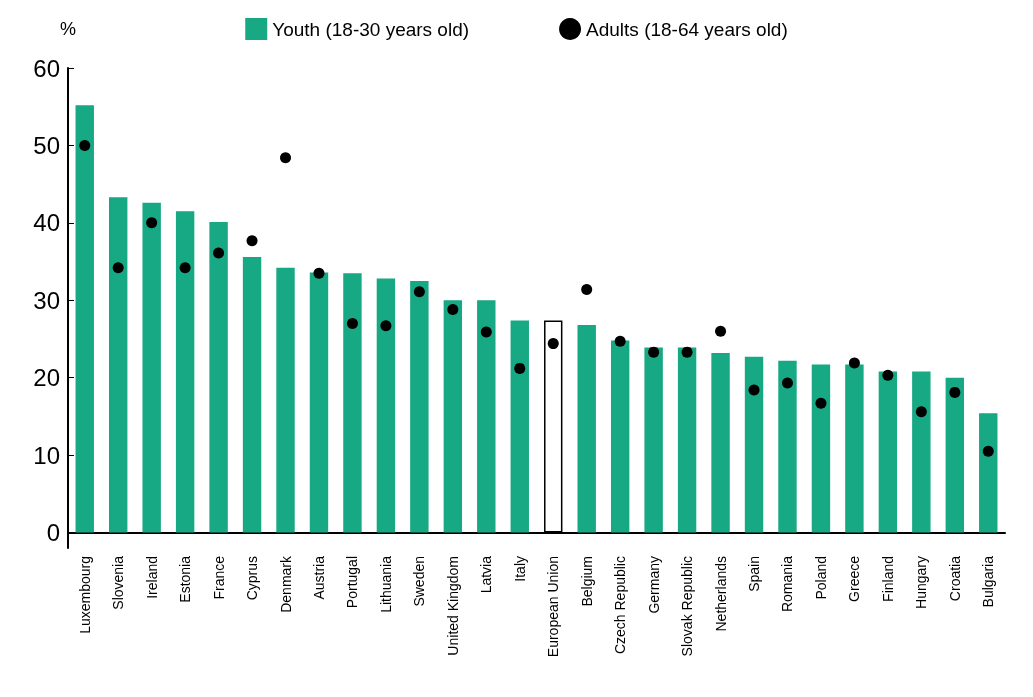  What do you see at coordinates (371, 29) in the screenshot?
I see `legend-label: Youth (18-30 years old)` at bounding box center [371, 29].